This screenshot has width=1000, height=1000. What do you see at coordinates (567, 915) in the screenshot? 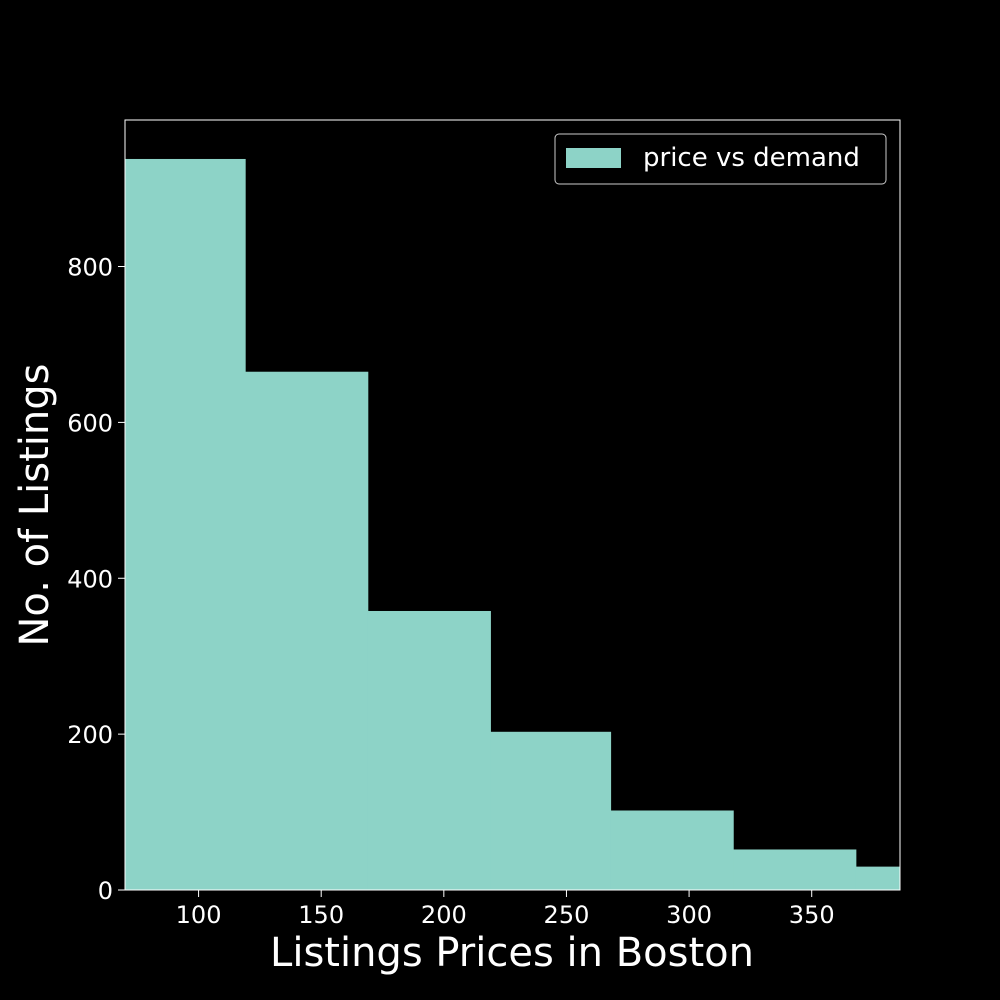
I see `x-tick-label: 250` at bounding box center [567, 915].